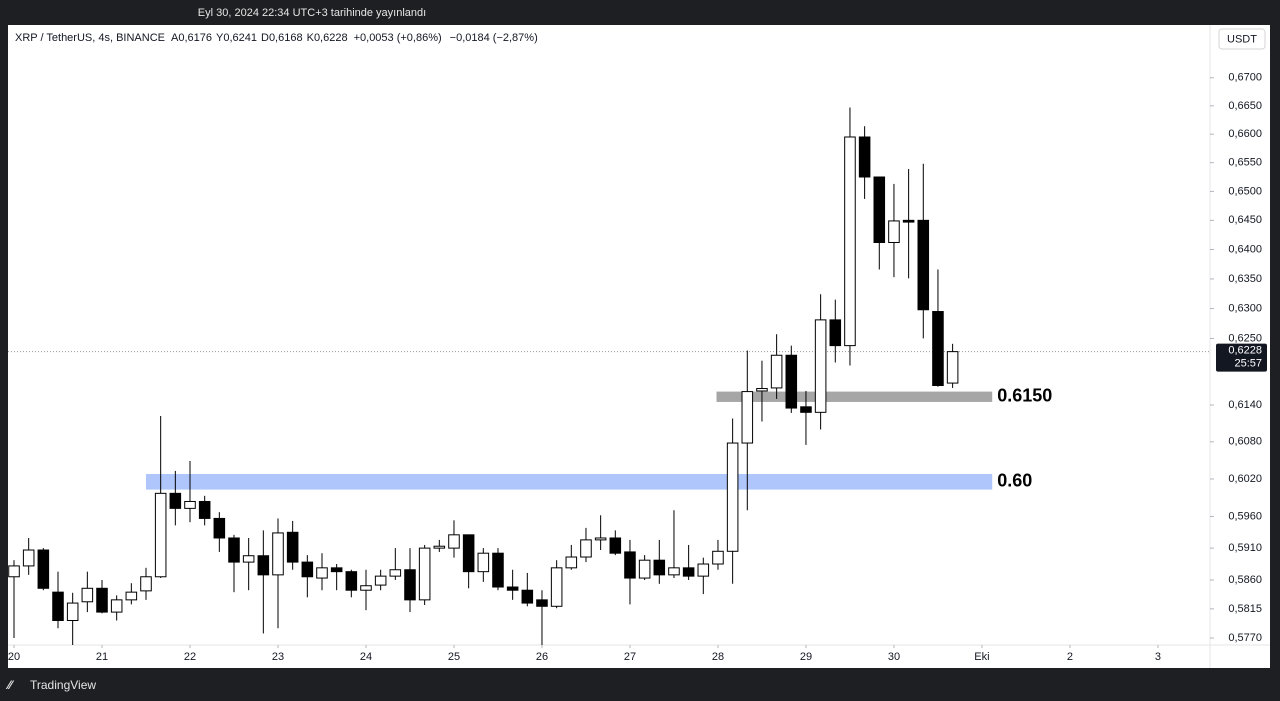 Image resolution: width=1280 pixels, height=701 pixels. What do you see at coordinates (1248, 364) in the screenshot?
I see `countdown: 25:57` at bounding box center [1248, 364].